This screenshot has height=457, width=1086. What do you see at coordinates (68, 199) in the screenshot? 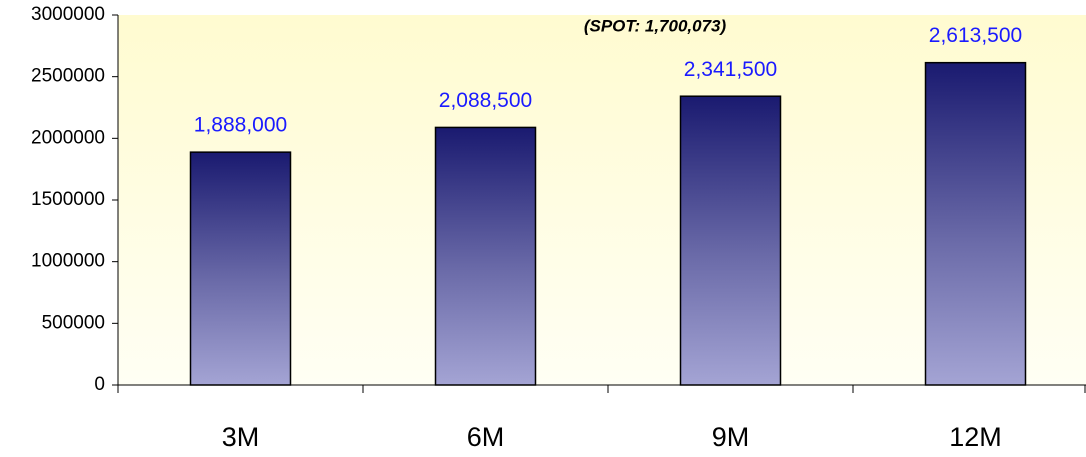
I see `y-tick-label: 1500000` at bounding box center [68, 199].